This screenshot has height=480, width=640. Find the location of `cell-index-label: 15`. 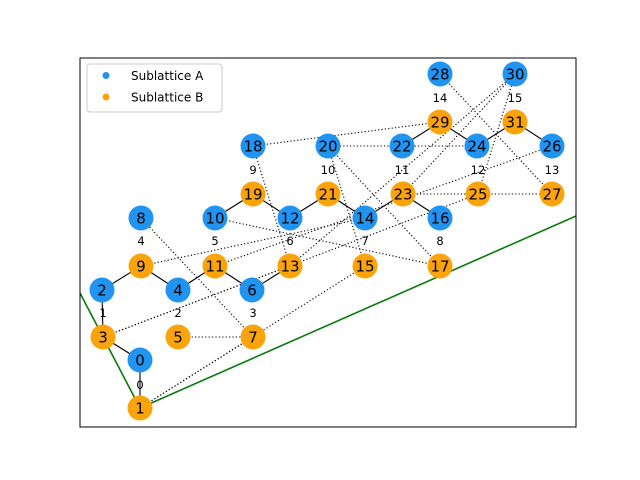

cell-index-label: 15 is located at coordinates (515, 98).